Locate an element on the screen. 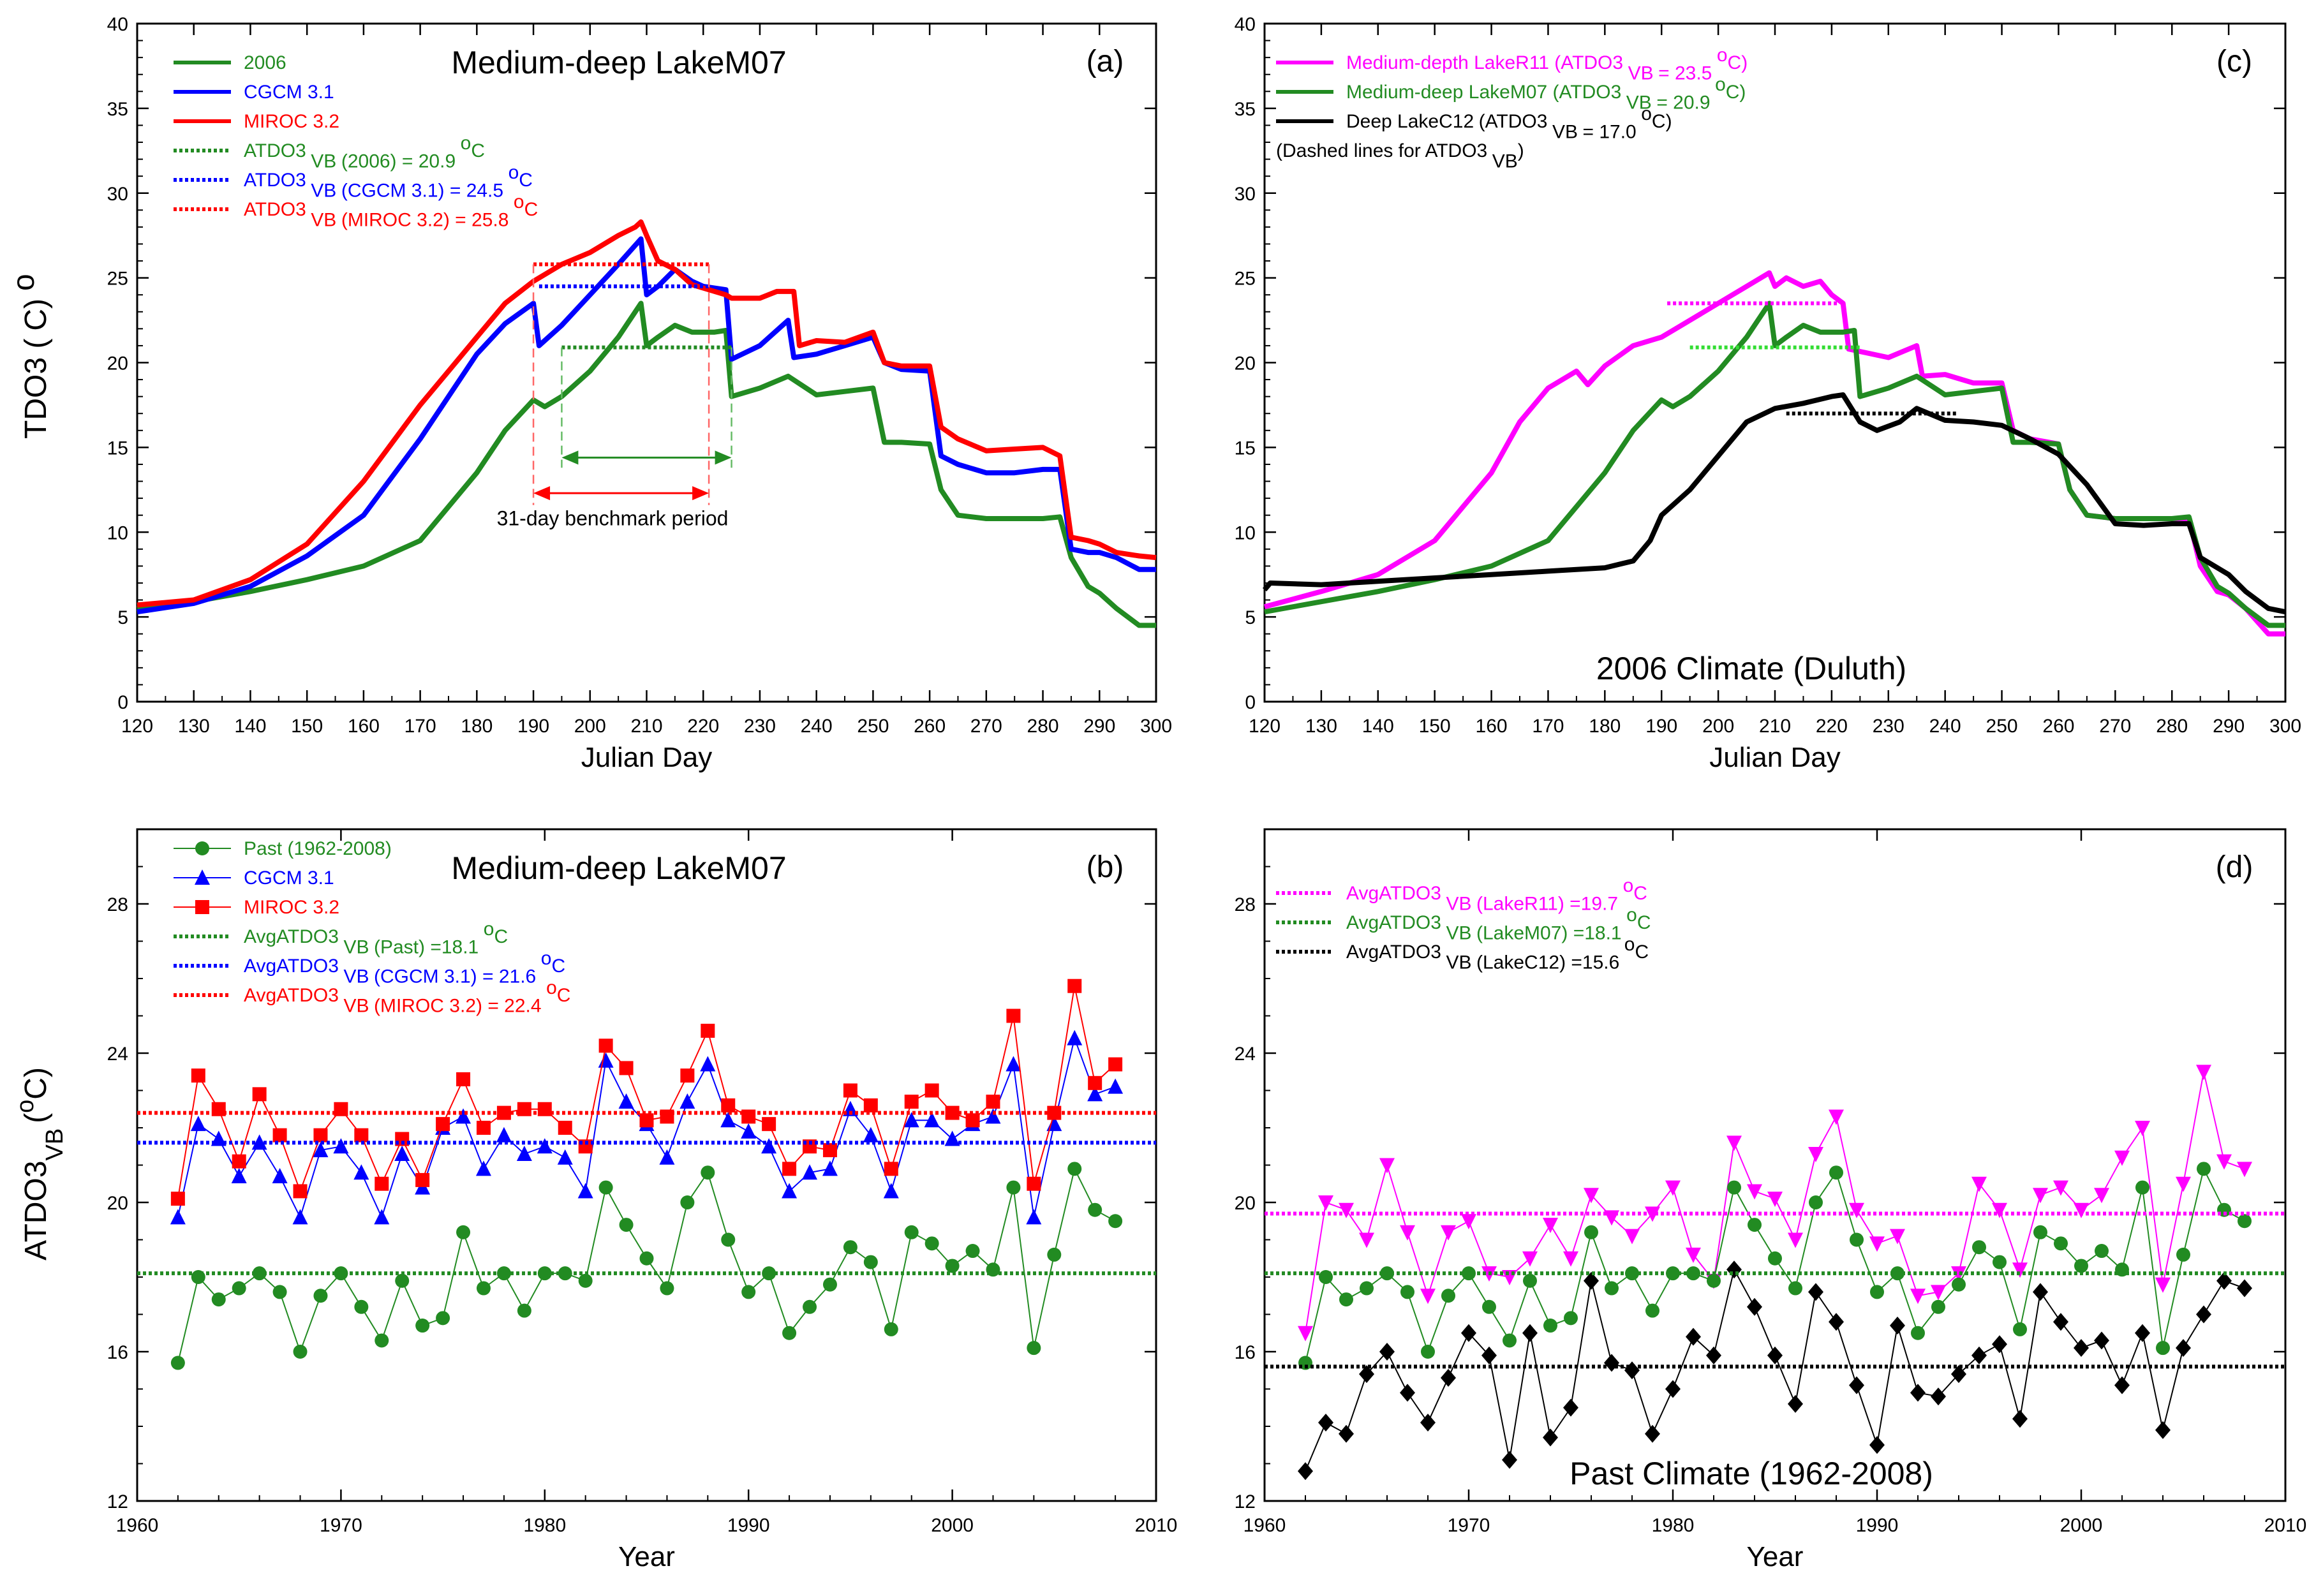 This screenshot has width=2316, height=1596. x-axis-label-b: Year is located at coordinates (646, 1557).